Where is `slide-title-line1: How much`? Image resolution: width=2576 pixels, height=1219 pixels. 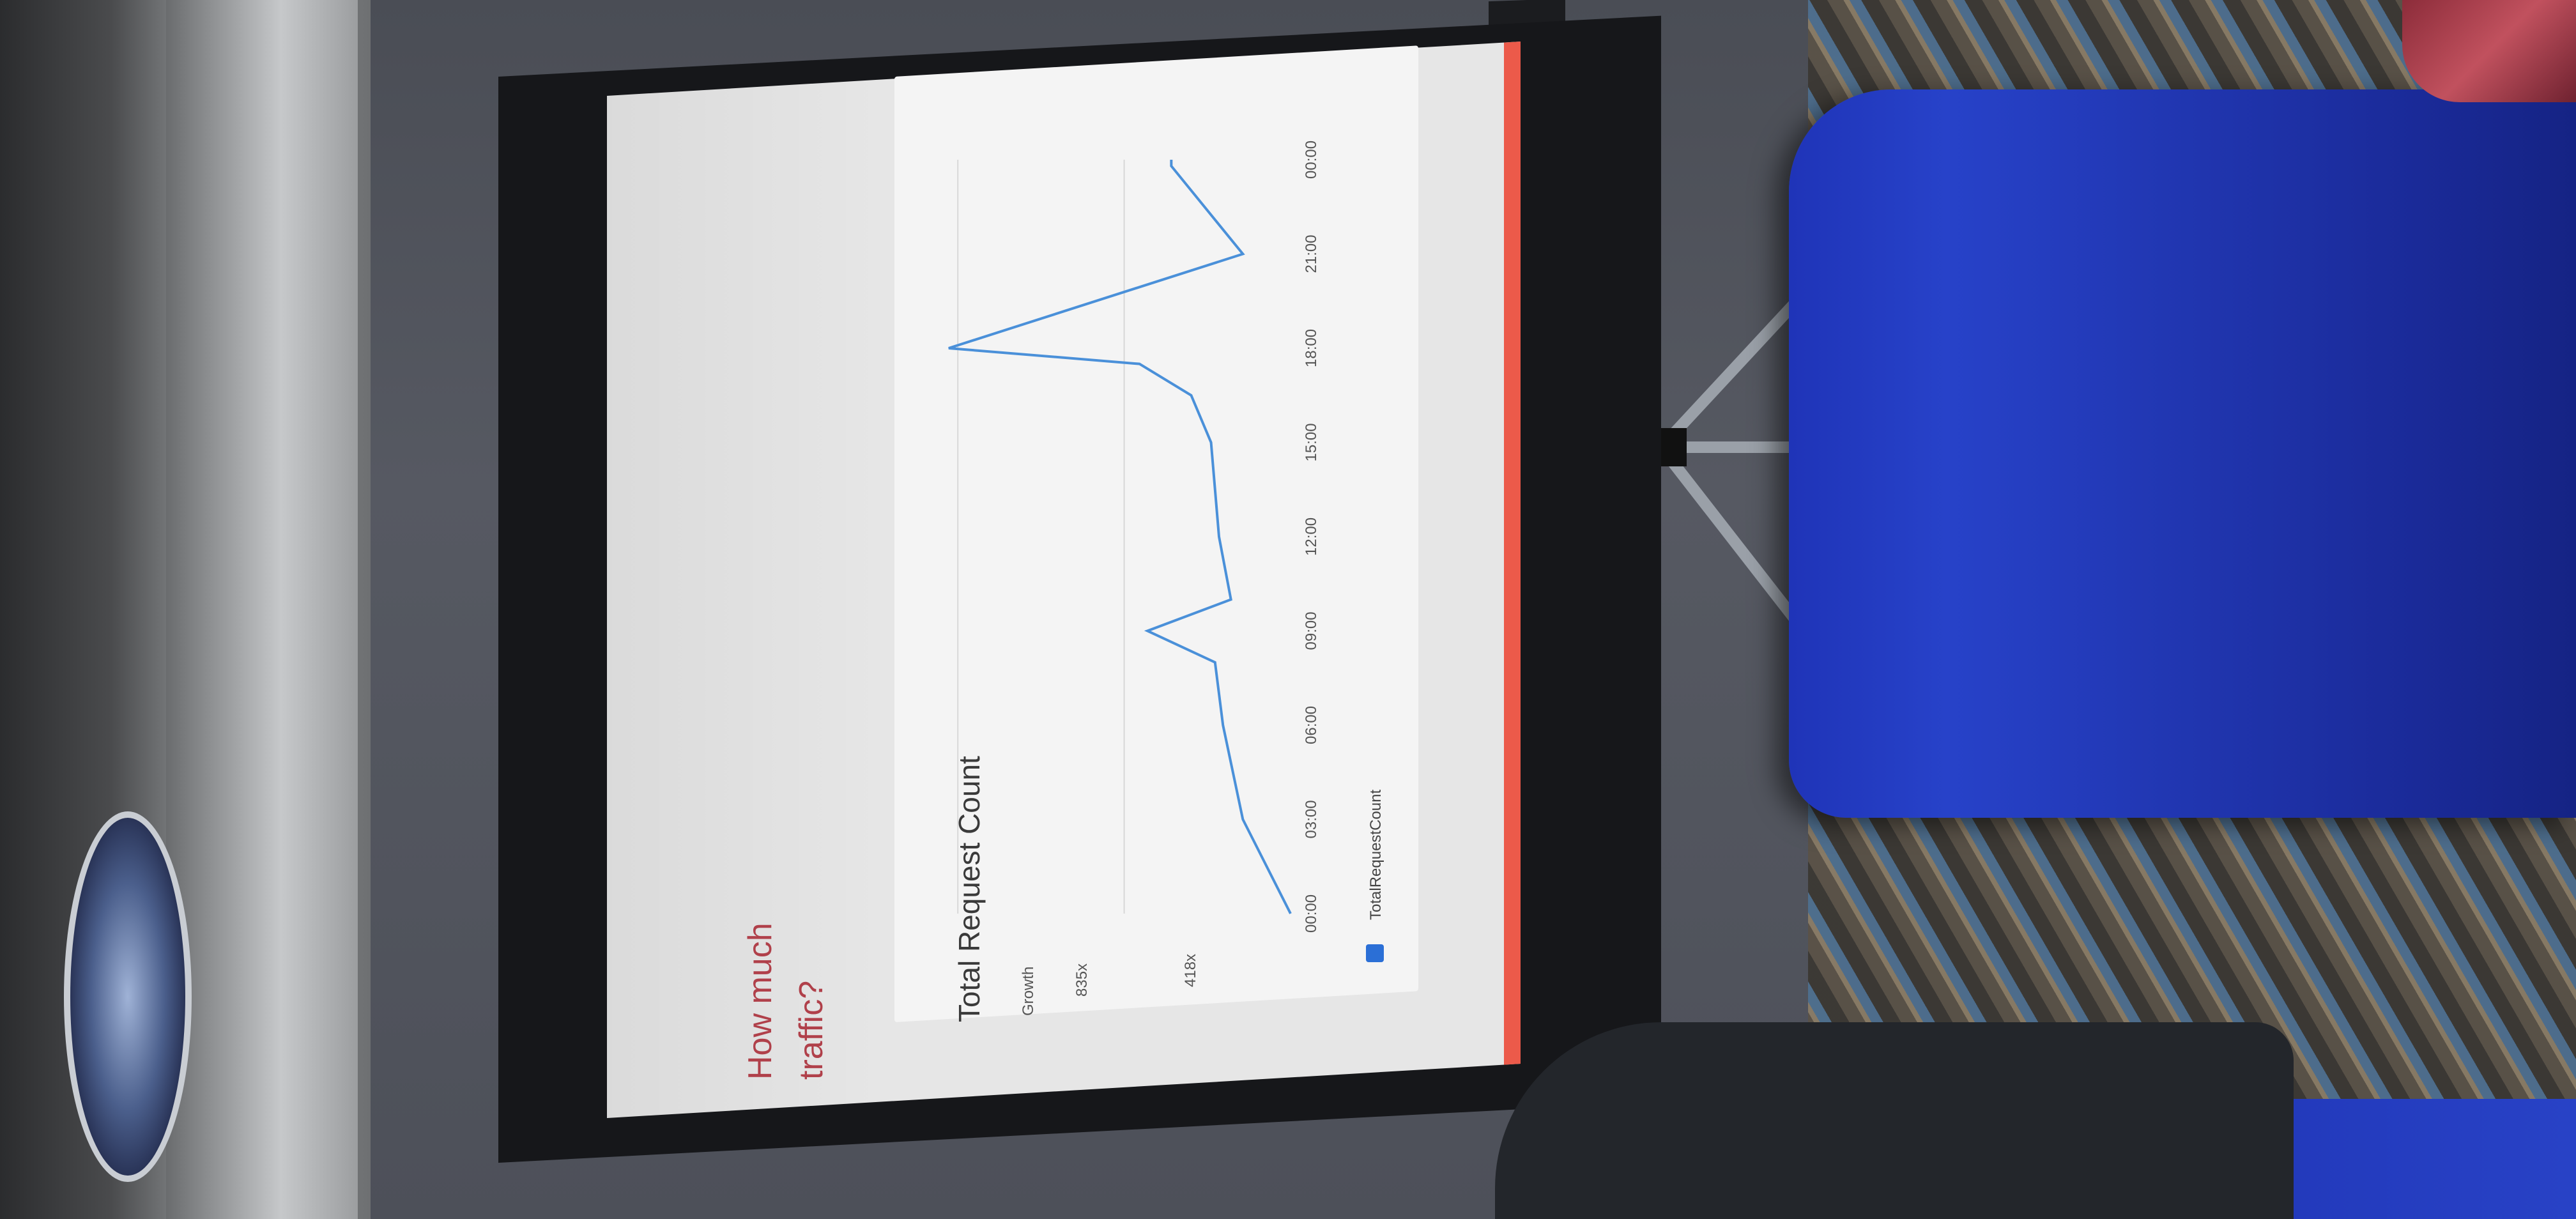
slide-title-line1: How much is located at coordinates (760, 1001).